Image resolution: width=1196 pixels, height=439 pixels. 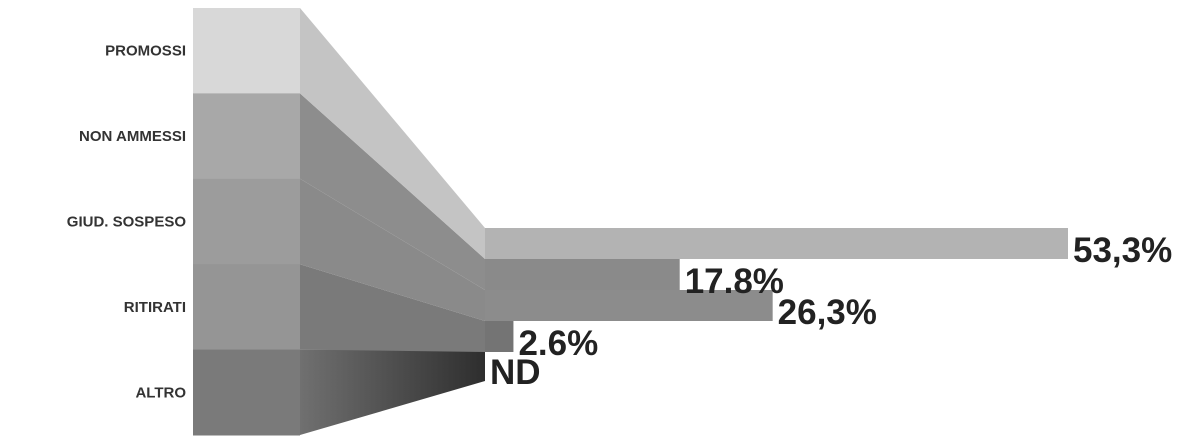 I want to click on bar-giud-sospeso, so click(x=629, y=305).